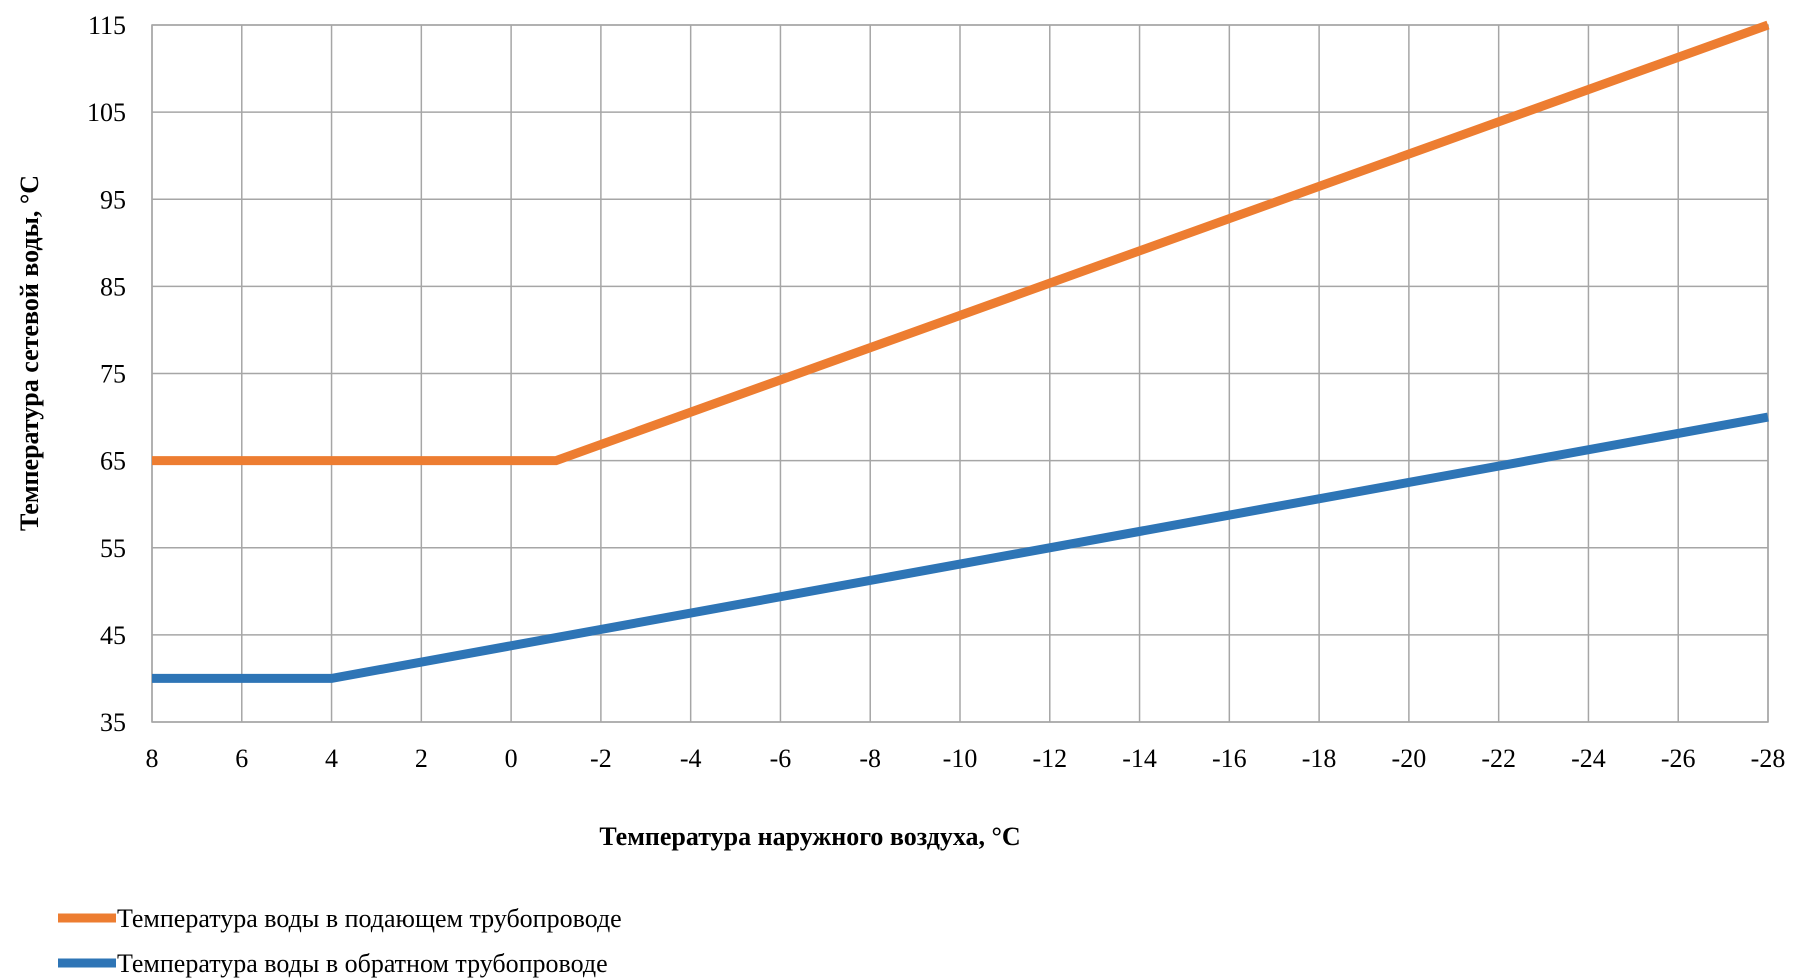 The width and height of the screenshot is (1793, 979). Describe the element at coordinates (1049, 758) in the screenshot. I see `x-tick-label: -12` at that location.